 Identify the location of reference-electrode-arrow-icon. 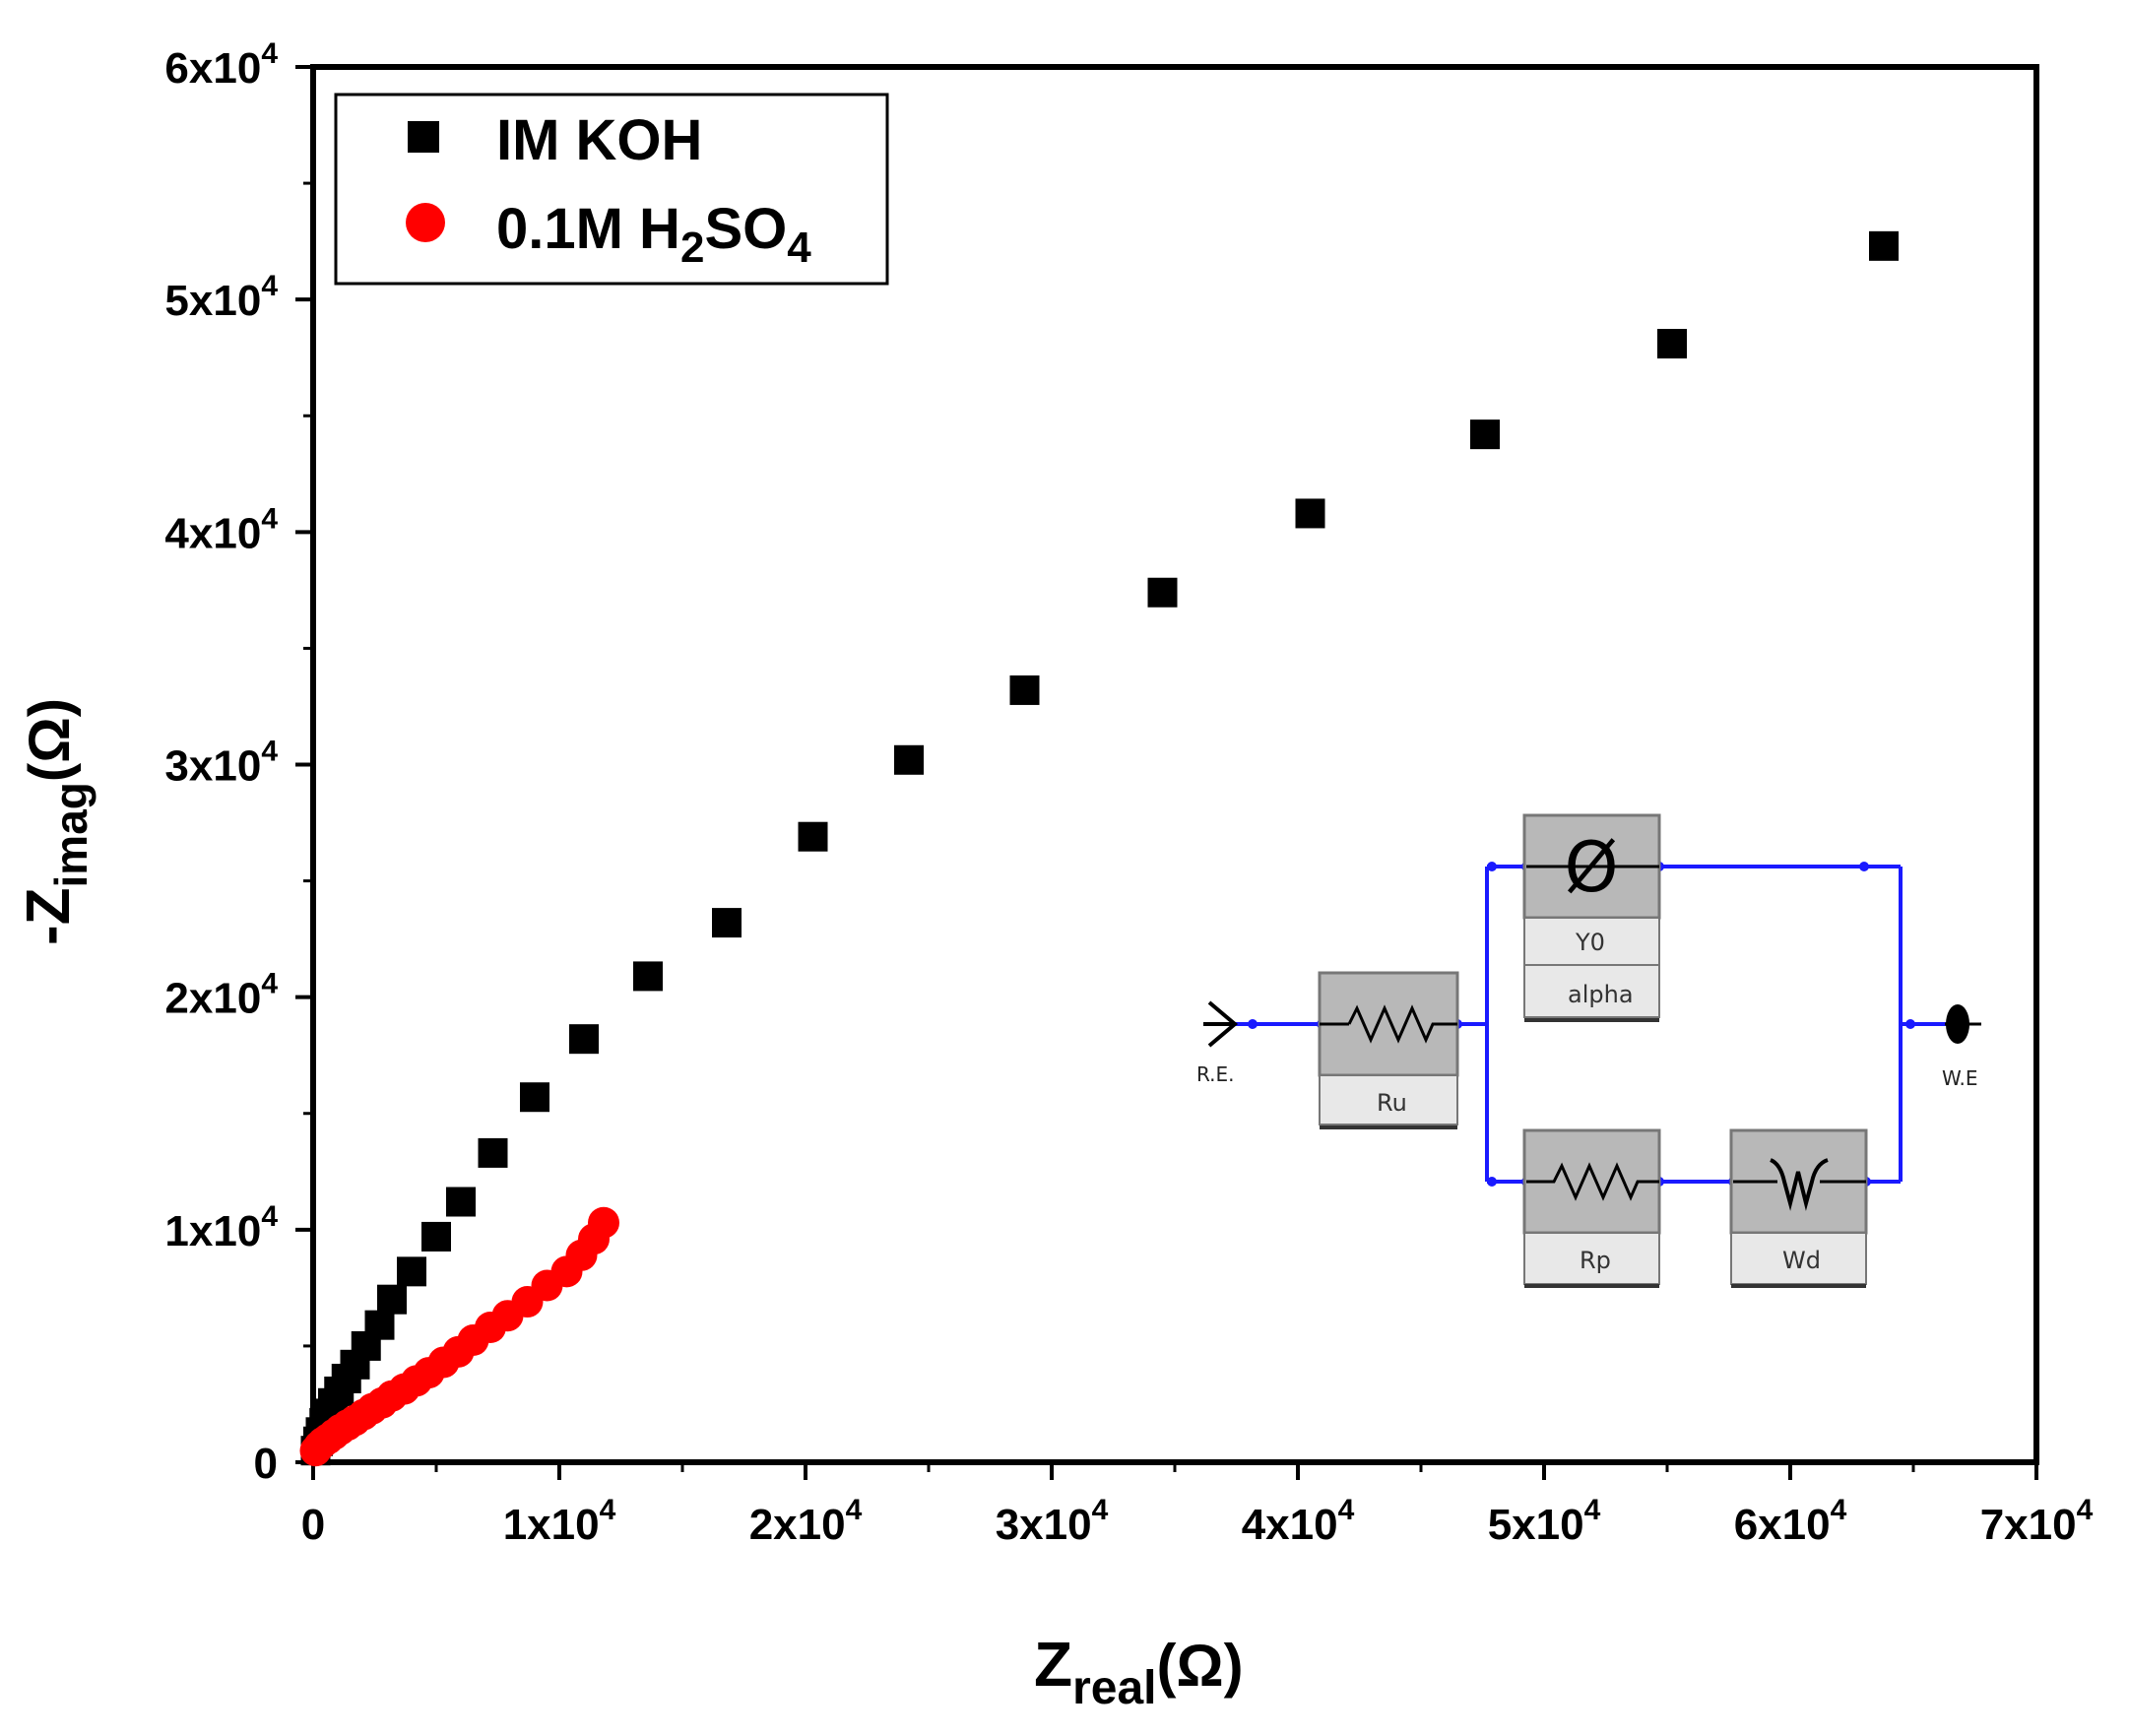
(1221, 1024).